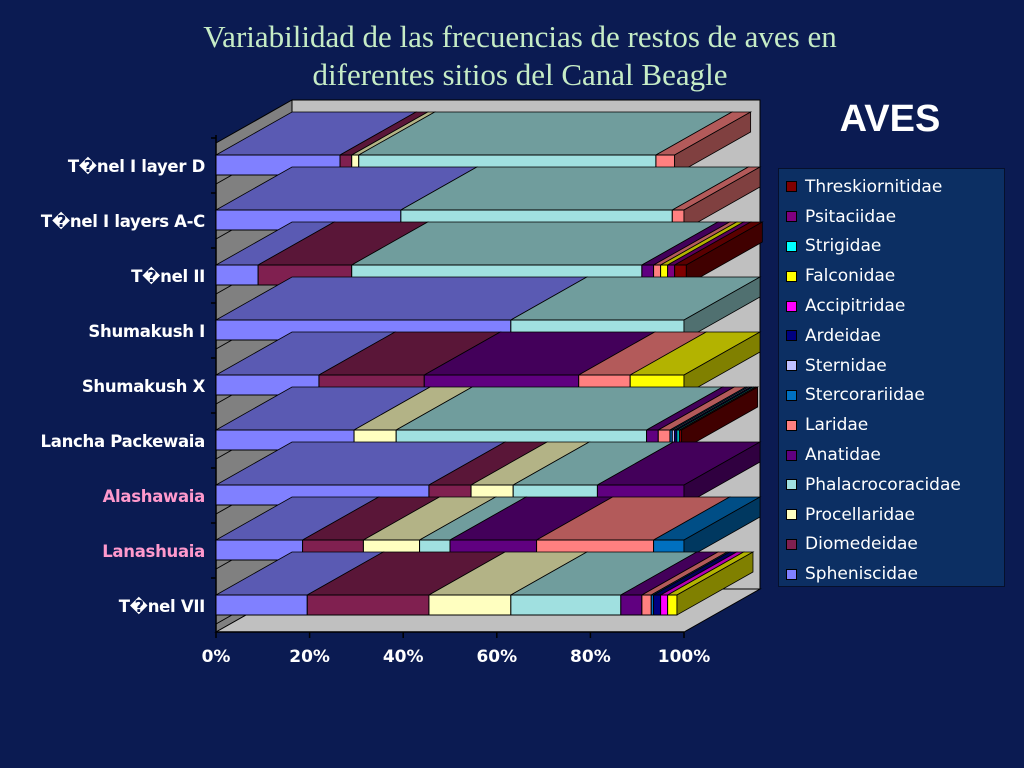  What do you see at coordinates (861, 574) in the screenshot?
I see `legend-label: Spheniscidae` at bounding box center [861, 574].